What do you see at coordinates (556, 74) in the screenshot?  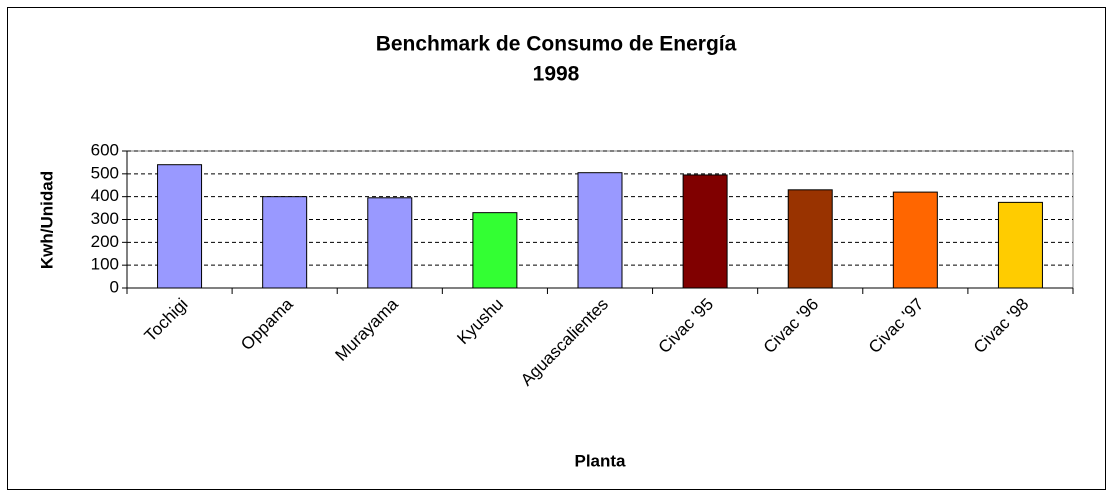 I see `chart-subtitle: 1998` at bounding box center [556, 74].